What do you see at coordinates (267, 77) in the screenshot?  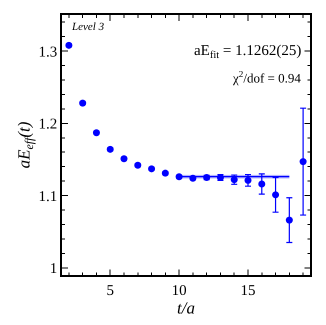 I see `annotation: χ$^{2}$/dof = 0.94` at bounding box center [267, 77].